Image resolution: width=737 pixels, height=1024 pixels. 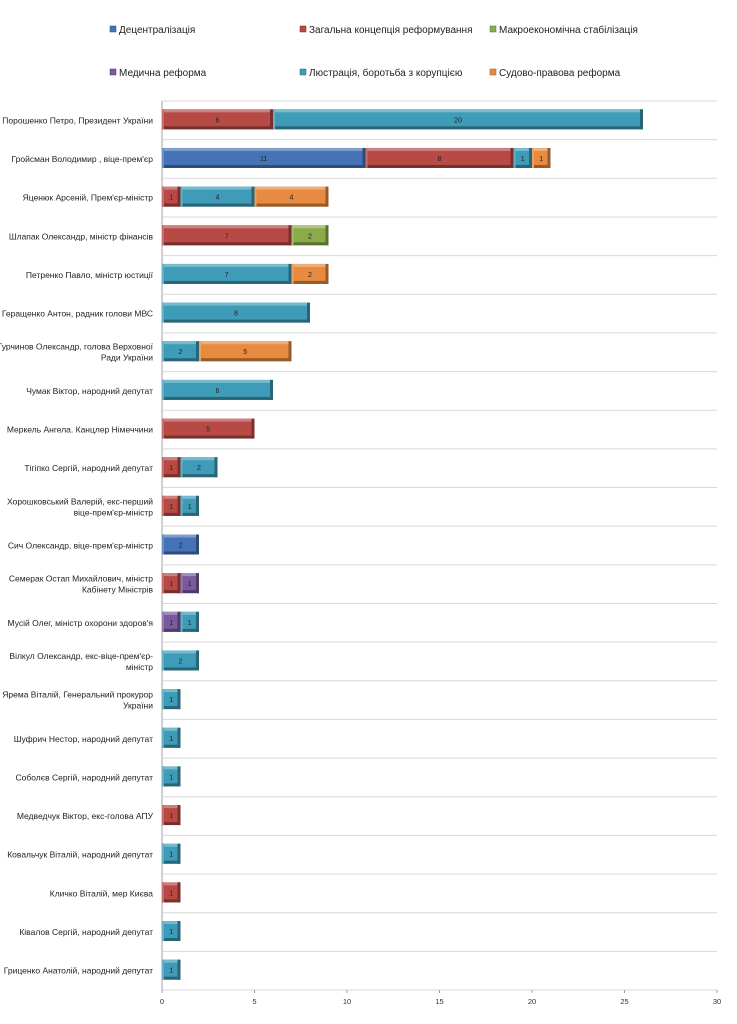 I want to click on category-label: Медведчук Віктор, екс-голова АПУ, so click(x=85, y=816).